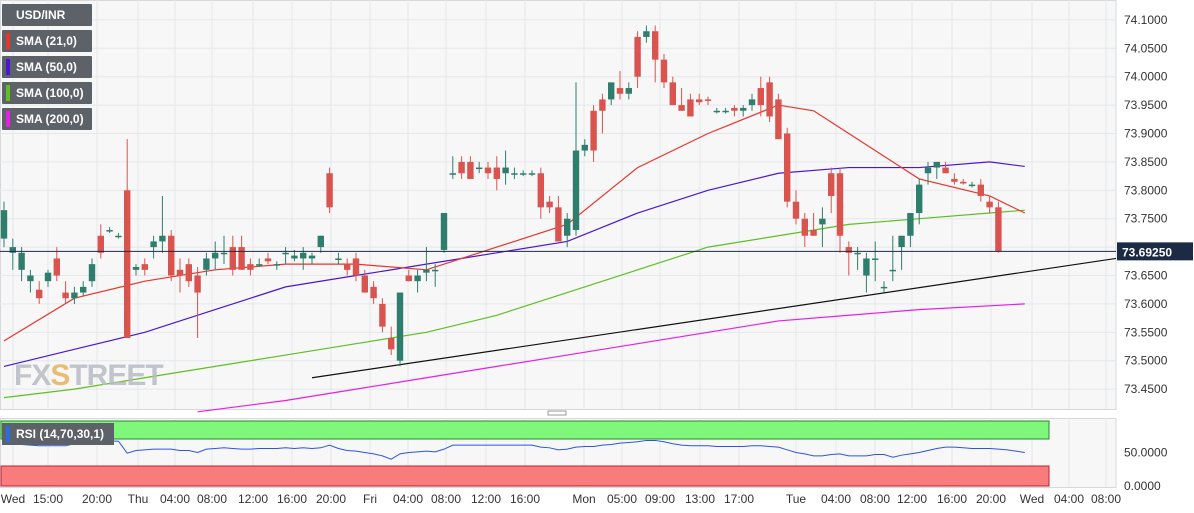 This screenshot has height=513, width=1194. I want to click on y-tick-label: 74.0000, so click(1146, 77).